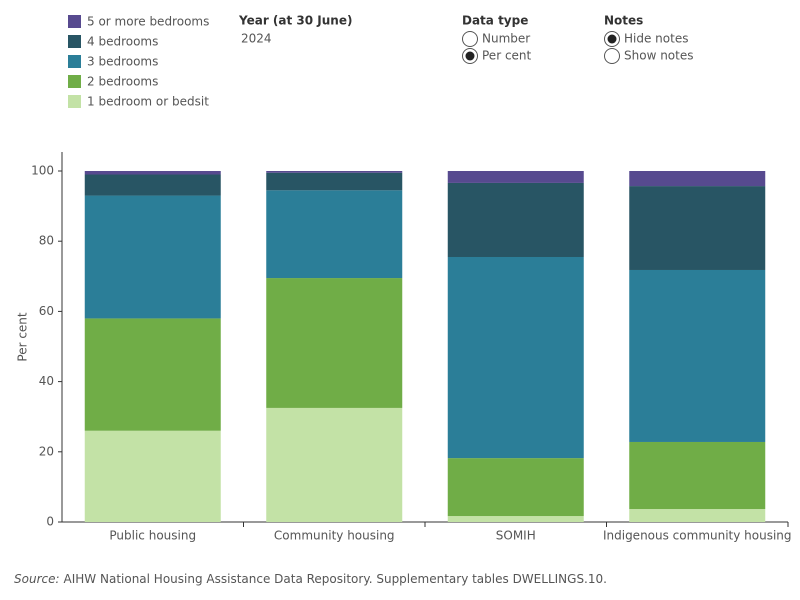  Describe the element at coordinates (334, 536) in the screenshot. I see `x-tick-label: Community housing` at that location.